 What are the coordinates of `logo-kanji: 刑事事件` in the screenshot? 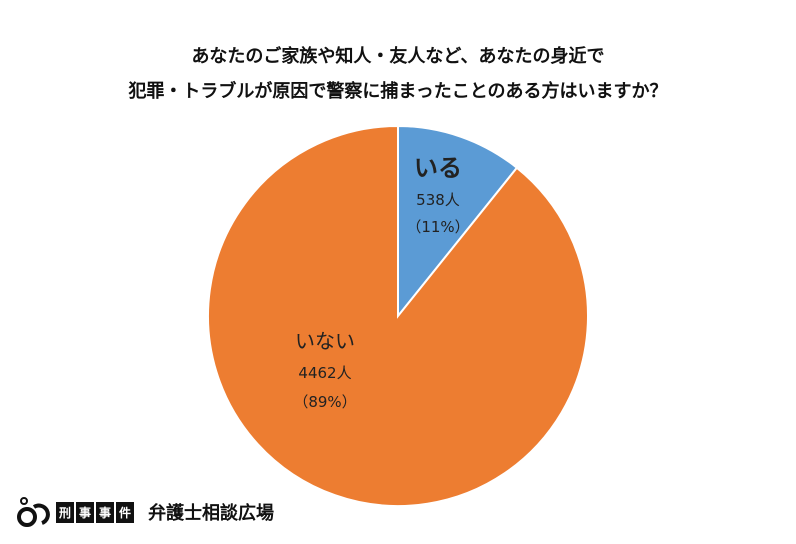 It's located at (96, 512).